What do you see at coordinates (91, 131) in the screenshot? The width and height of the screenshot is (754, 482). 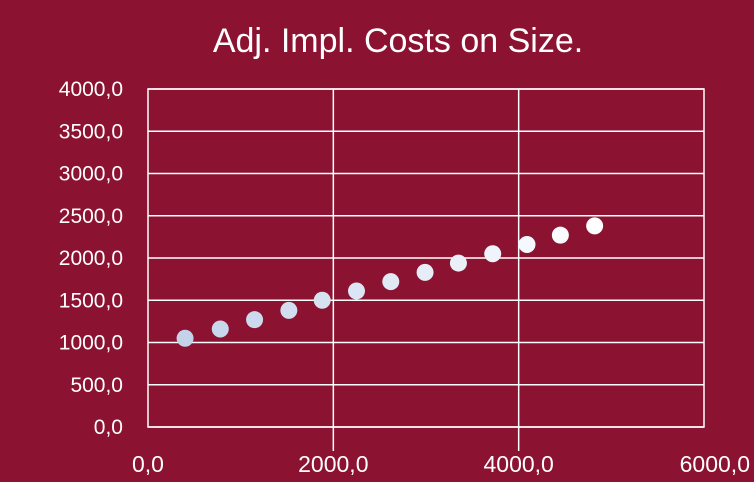 I see `y-tick-label: 3500,0` at bounding box center [91, 131].